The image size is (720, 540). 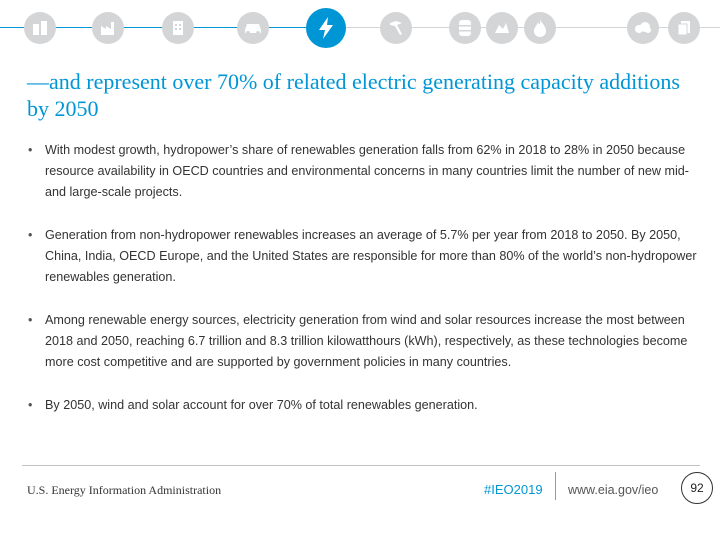 I want to click on emissions-icon, so click(x=643, y=28).